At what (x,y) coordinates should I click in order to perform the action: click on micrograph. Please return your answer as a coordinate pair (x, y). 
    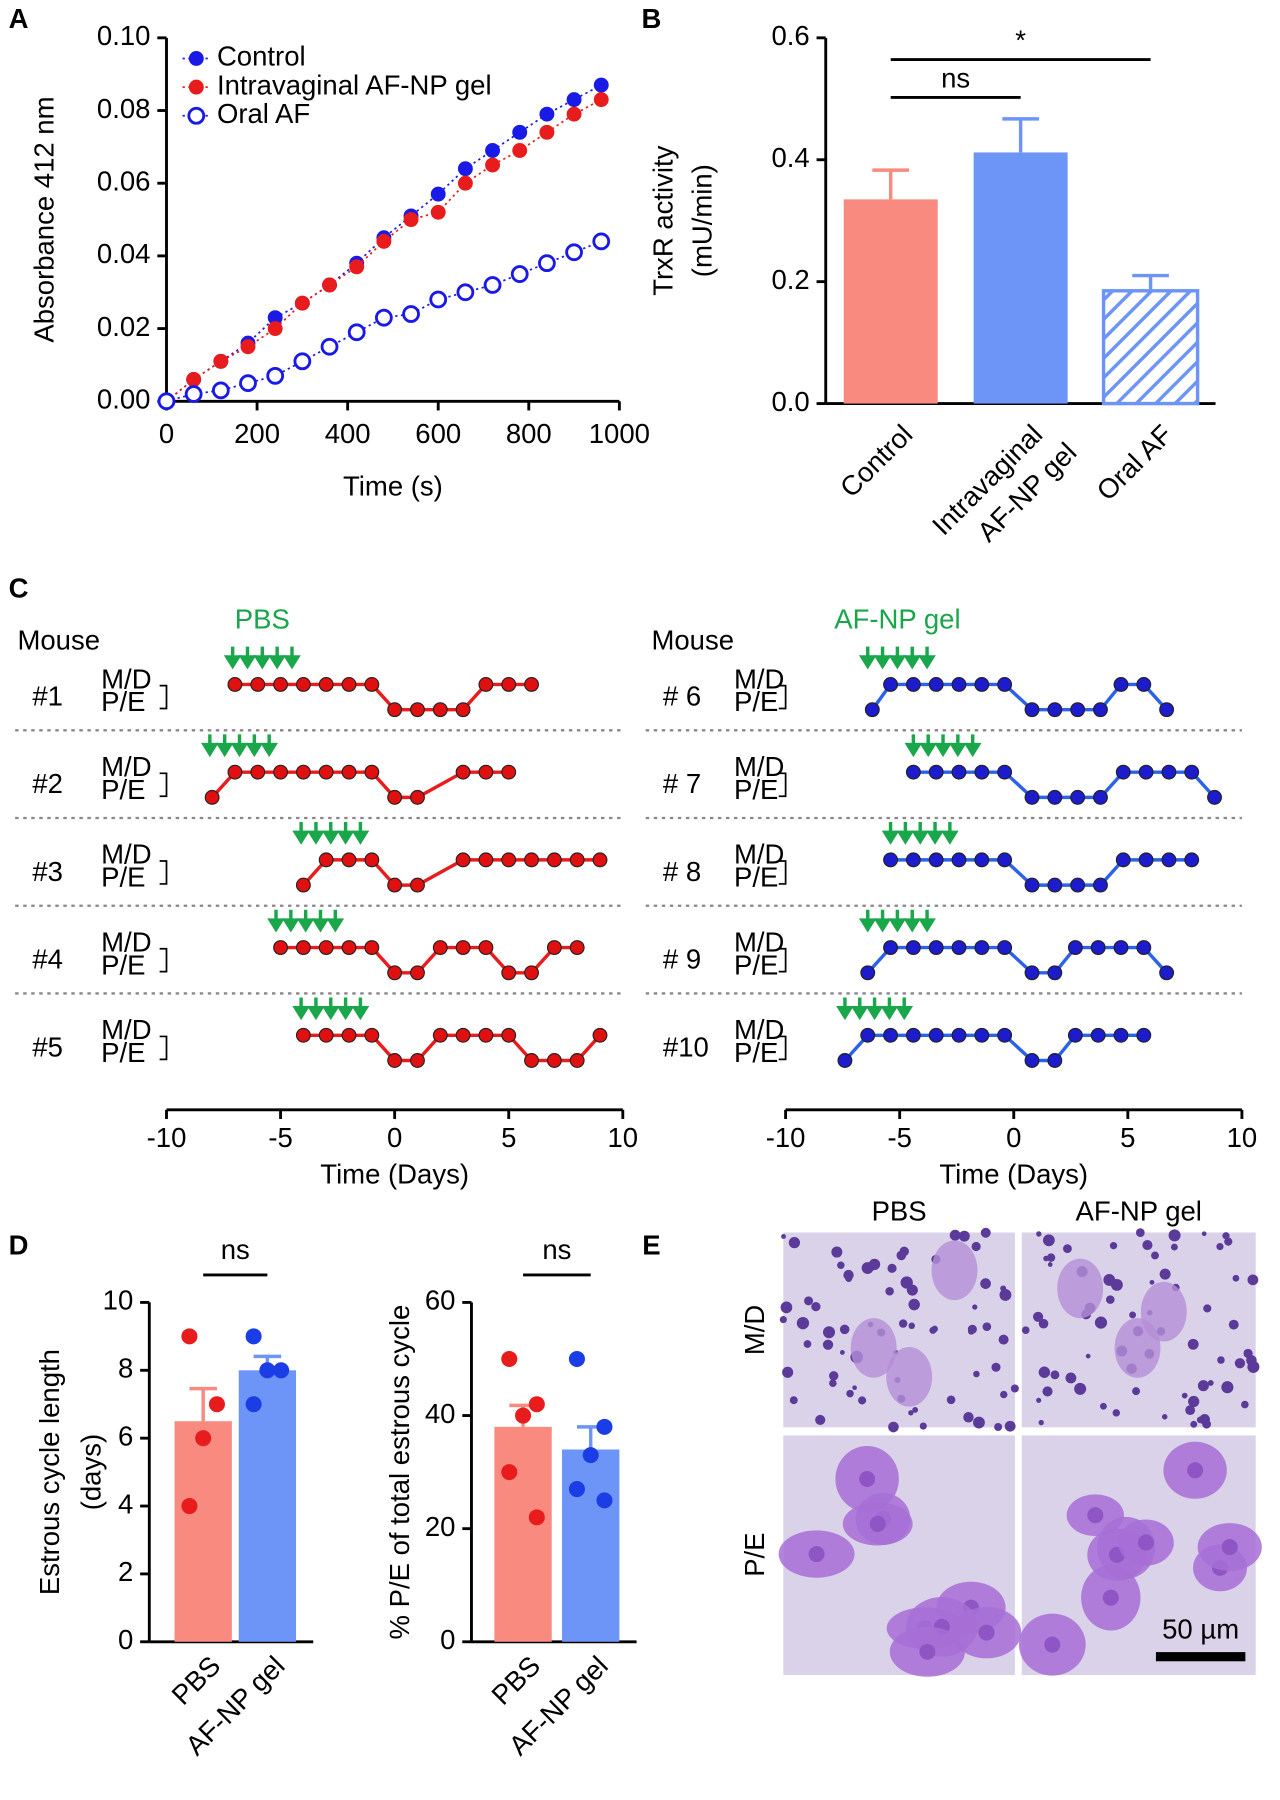
    Looking at the image, I should click on (900, 1556).